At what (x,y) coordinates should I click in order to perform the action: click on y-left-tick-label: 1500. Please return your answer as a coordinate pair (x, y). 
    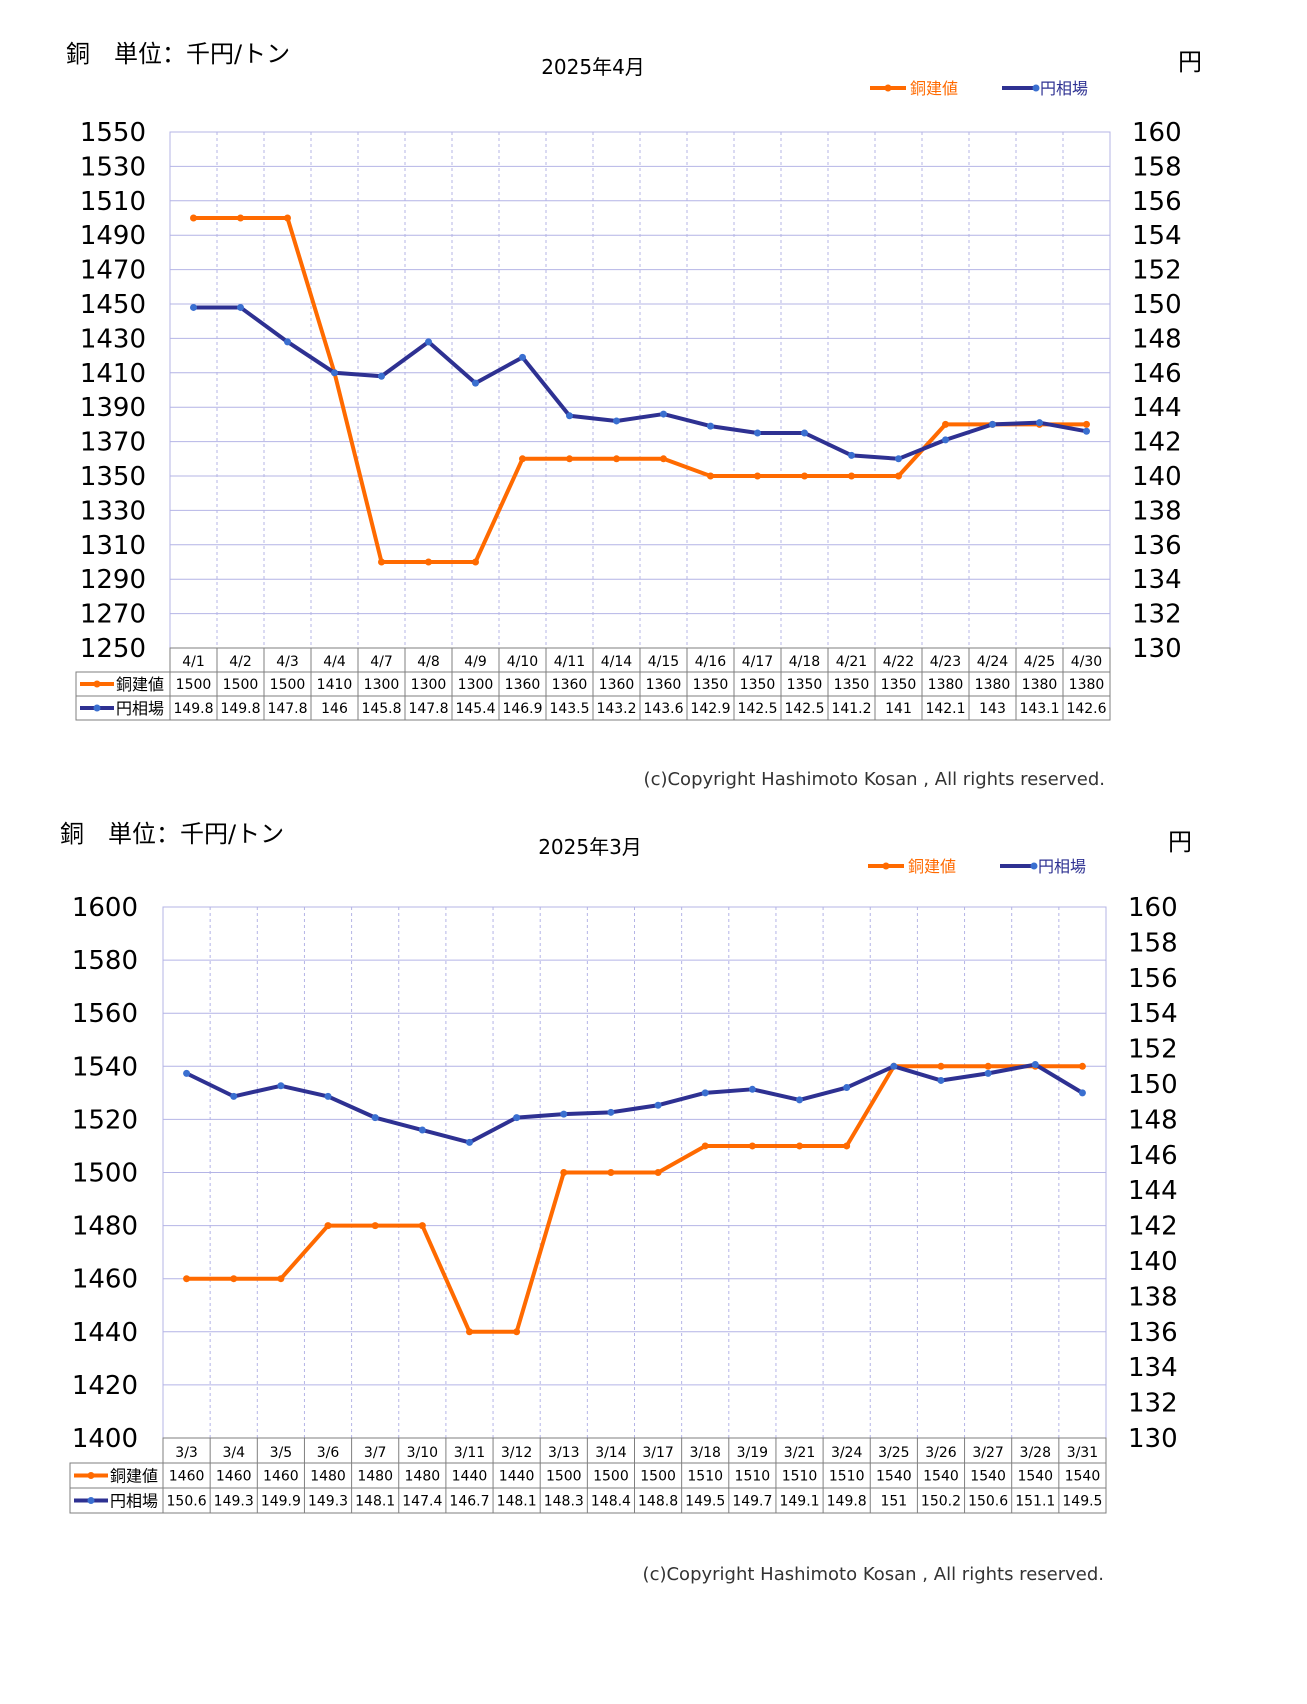
    Looking at the image, I should click on (105, 1174).